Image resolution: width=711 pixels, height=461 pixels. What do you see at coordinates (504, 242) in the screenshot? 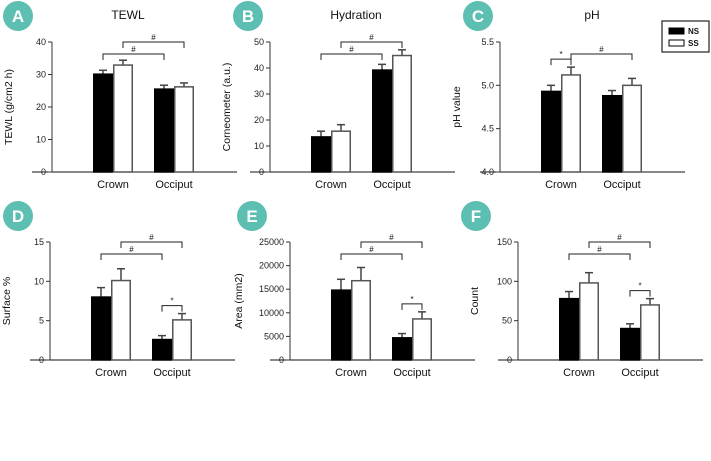
I see `y-tick-label: 150` at bounding box center [504, 242].